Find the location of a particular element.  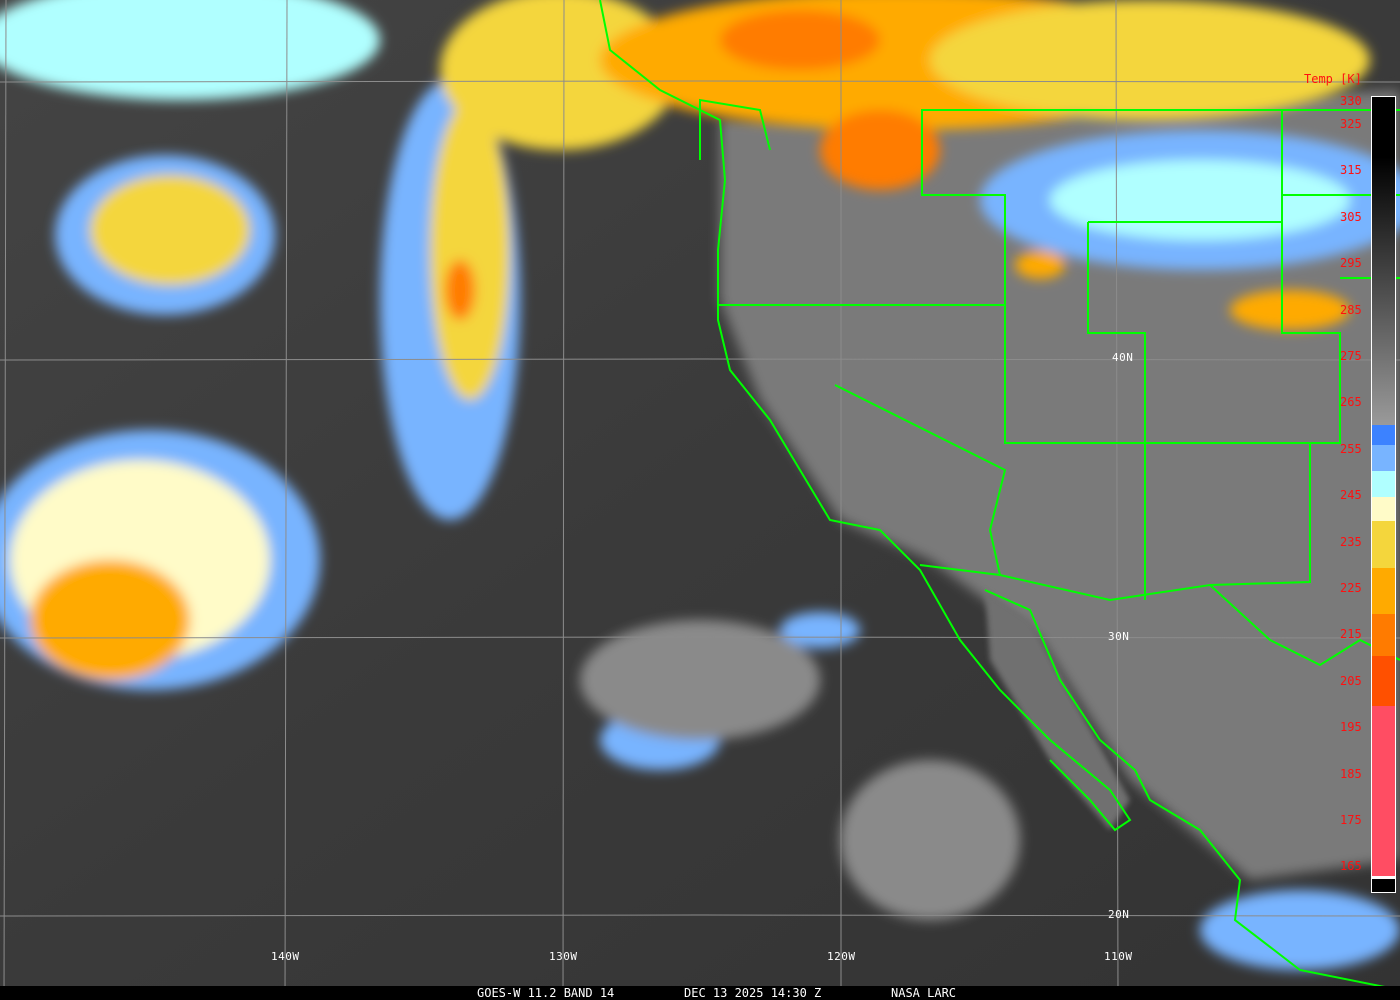

lon-label-110w: 110W is located at coordinates (1118, 956).